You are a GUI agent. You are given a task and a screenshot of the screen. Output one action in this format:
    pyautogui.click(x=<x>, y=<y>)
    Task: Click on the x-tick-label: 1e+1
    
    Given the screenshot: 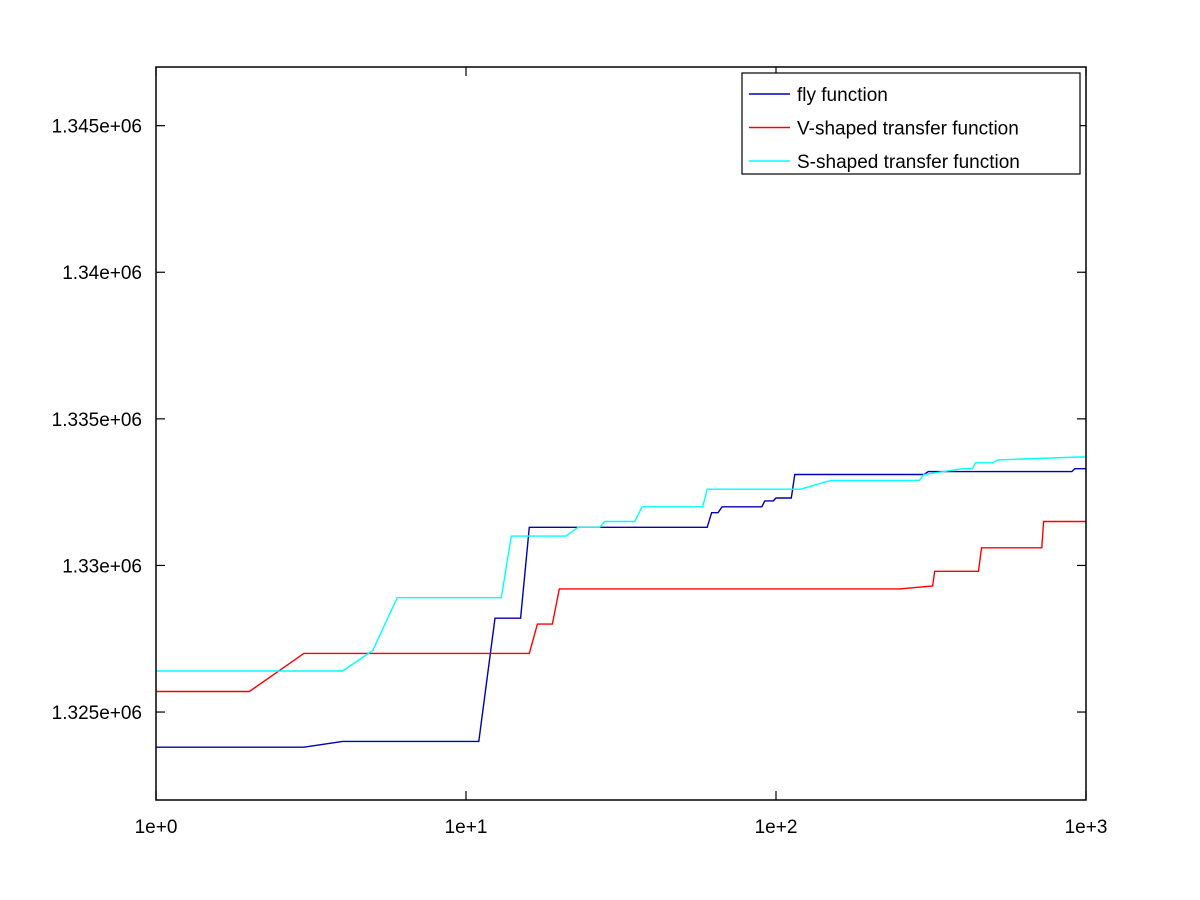 What is the action you would take?
    pyautogui.click(x=466, y=827)
    